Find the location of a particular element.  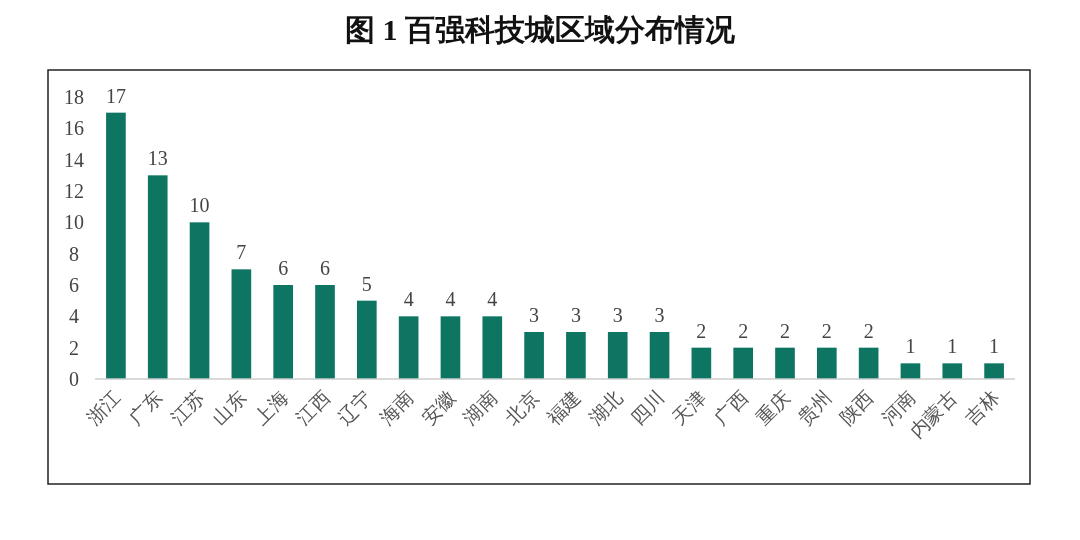

y-tick-label: 8 is located at coordinates (74, 253).